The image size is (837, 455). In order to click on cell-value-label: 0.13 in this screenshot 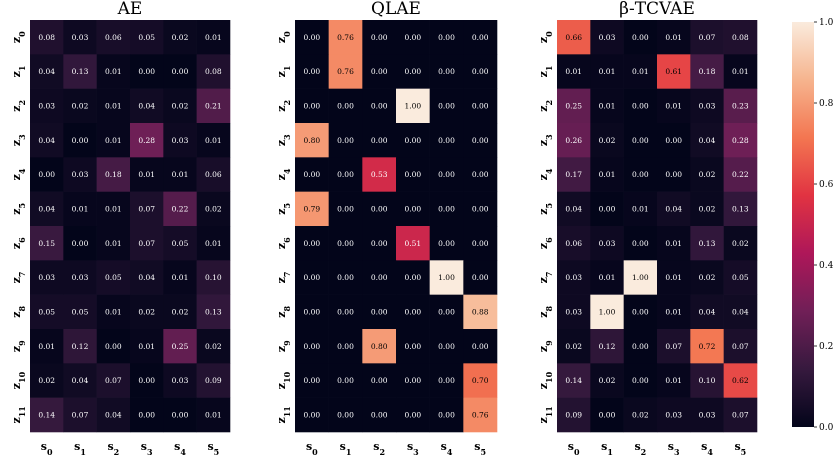, I will do `click(213, 312)`.